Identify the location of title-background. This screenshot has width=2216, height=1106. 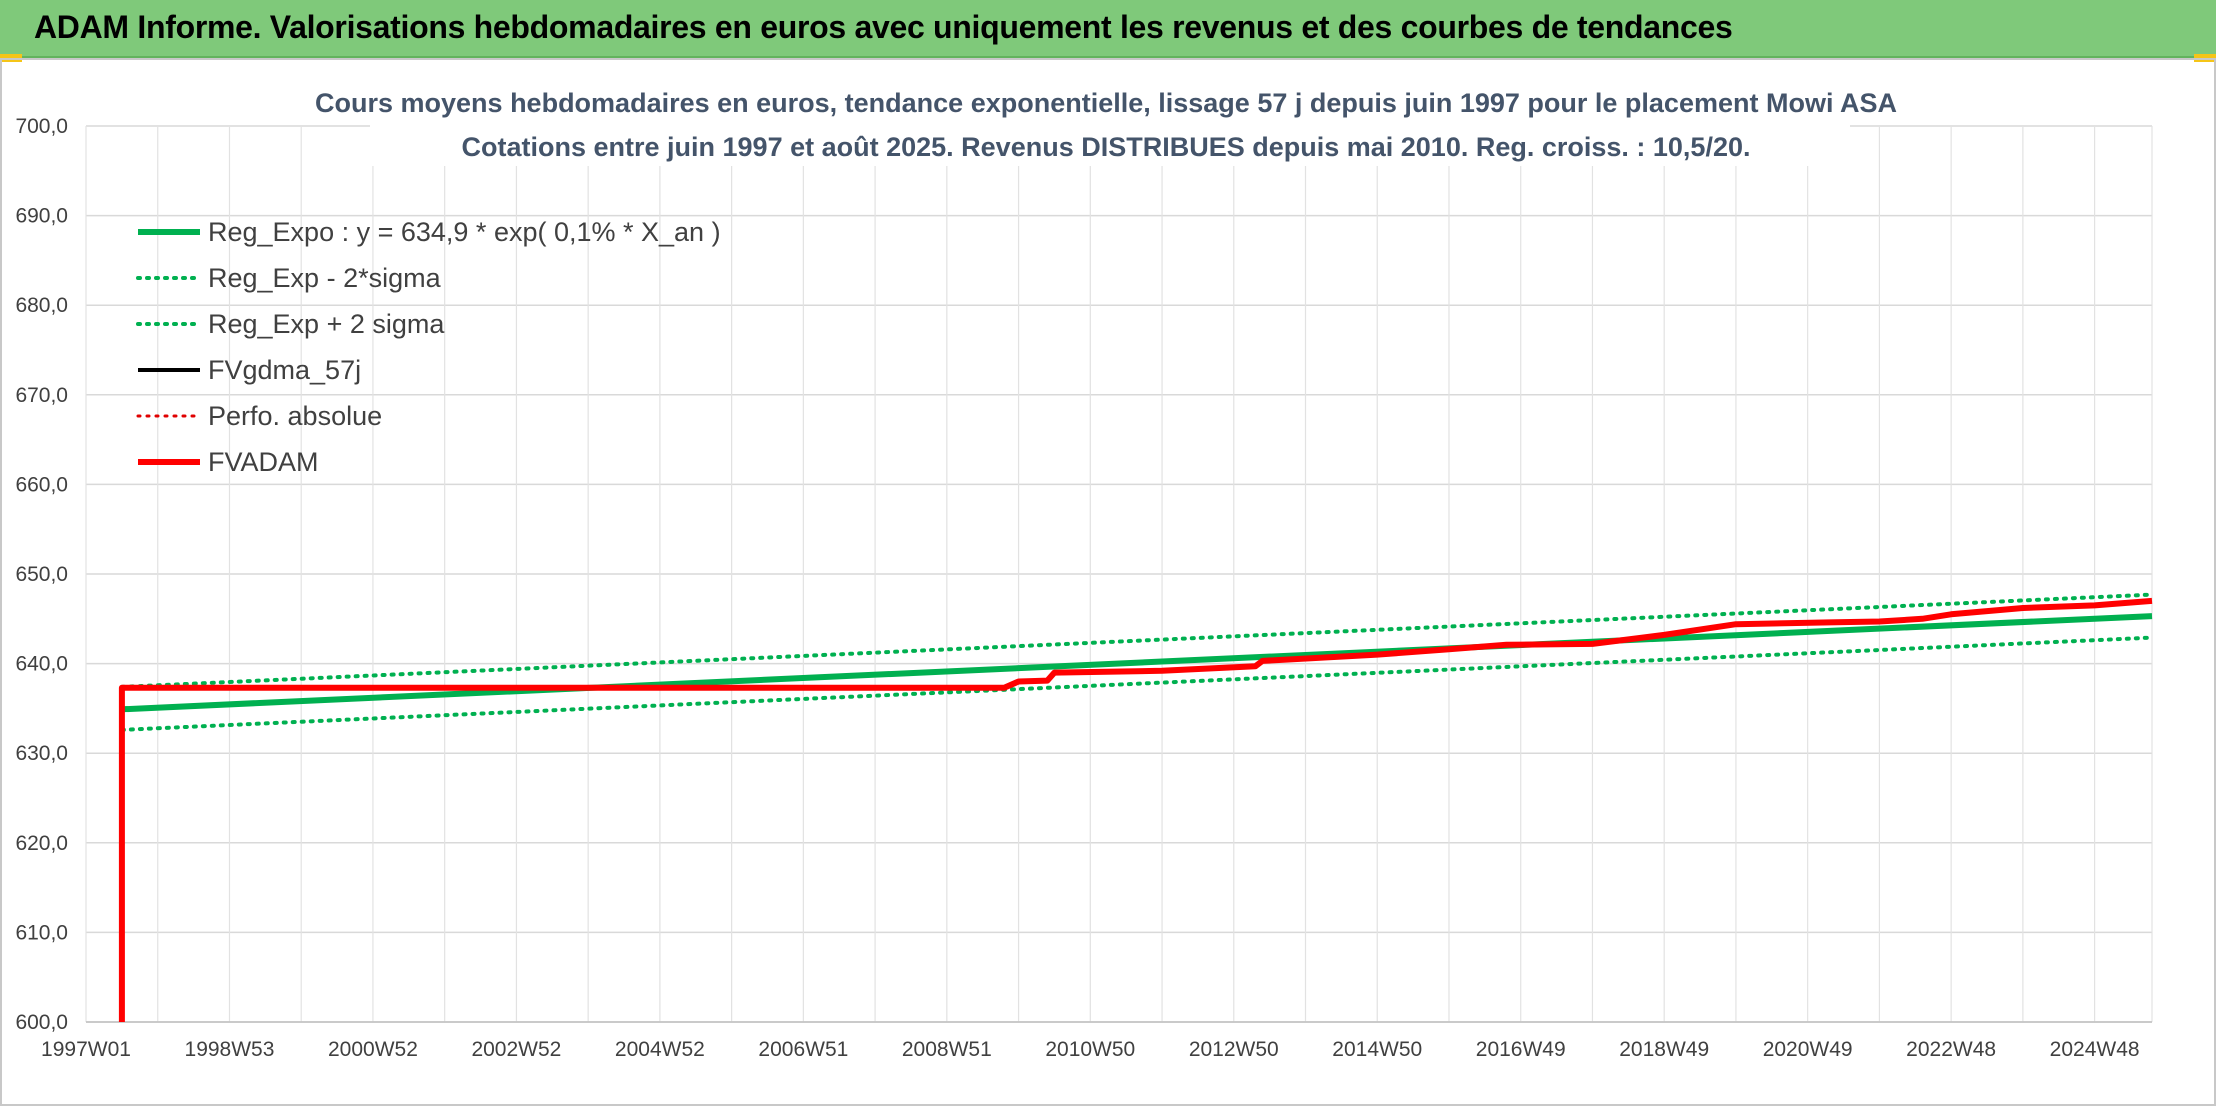
(1110, 121).